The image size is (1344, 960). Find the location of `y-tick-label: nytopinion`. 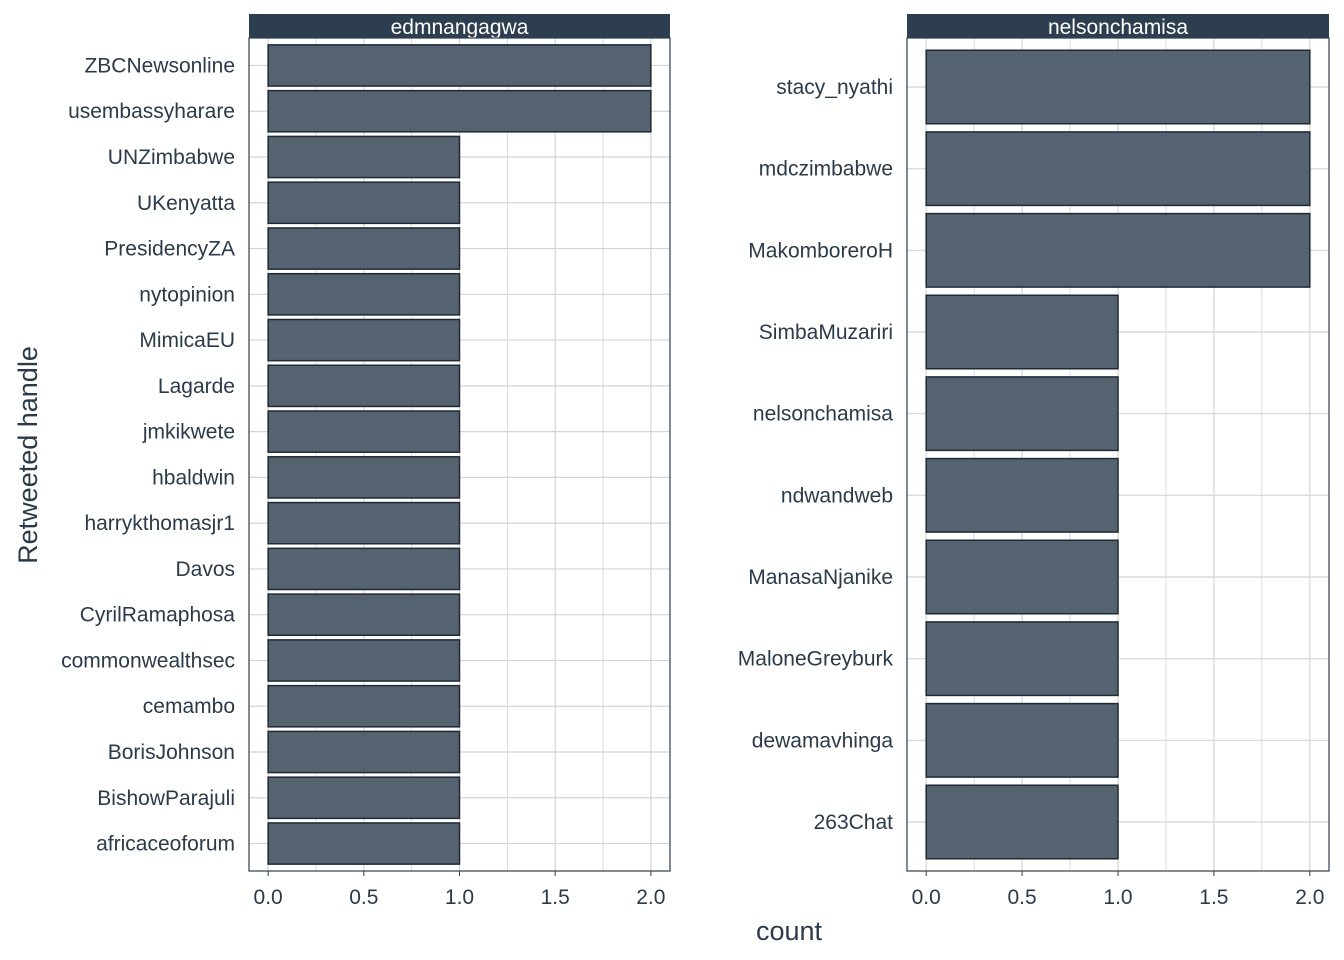

y-tick-label: nytopinion is located at coordinates (187, 294).